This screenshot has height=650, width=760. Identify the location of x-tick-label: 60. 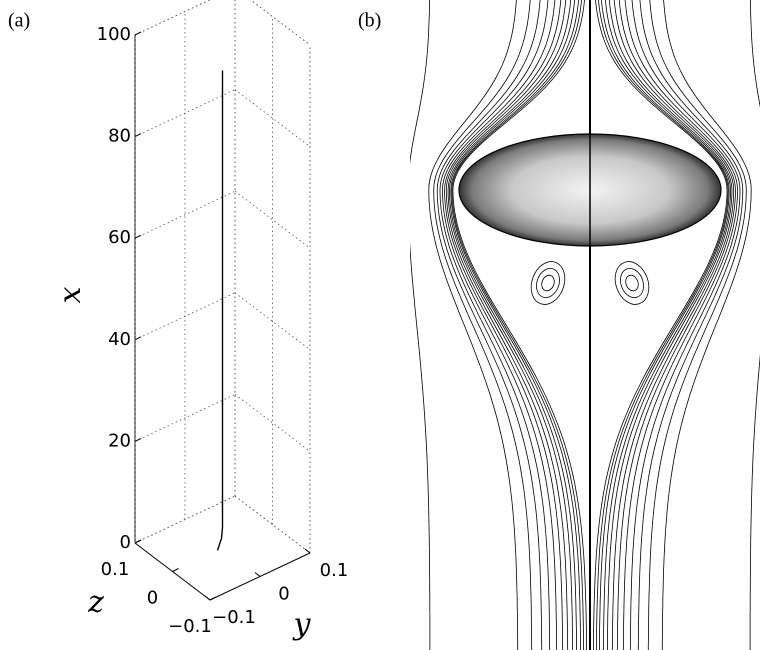
(119, 237).